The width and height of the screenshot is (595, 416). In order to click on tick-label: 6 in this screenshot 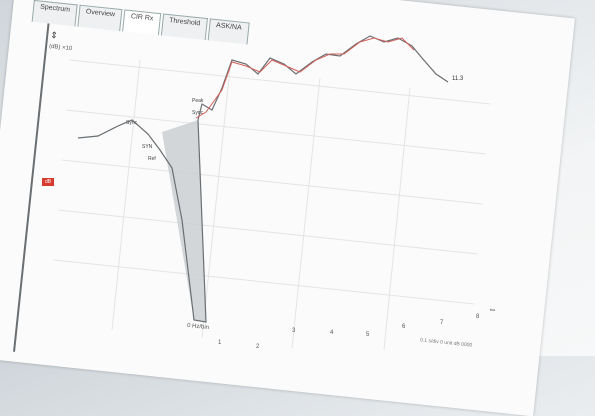, I will do `click(404, 327)`.